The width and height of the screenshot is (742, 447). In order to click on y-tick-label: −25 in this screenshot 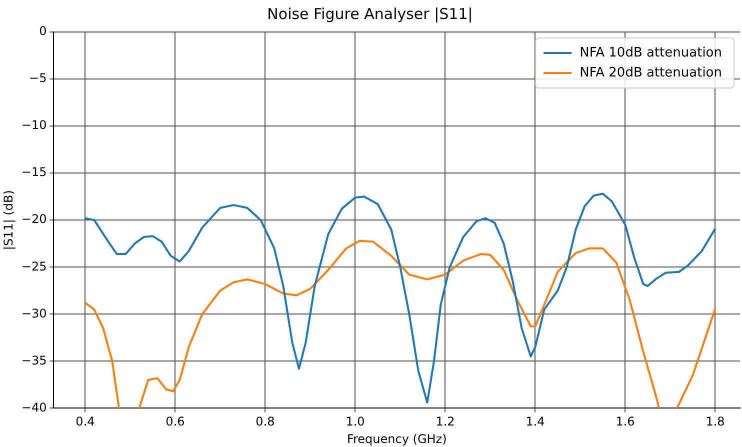, I will do `click(34, 266)`.